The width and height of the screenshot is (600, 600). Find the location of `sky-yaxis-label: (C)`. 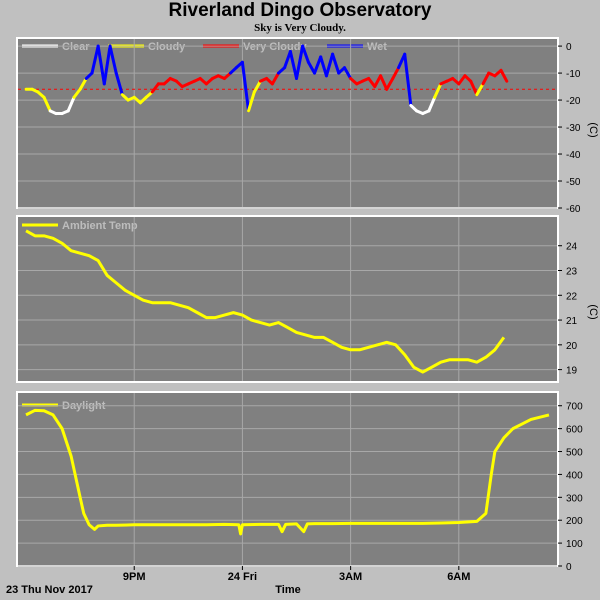

sky-yaxis-label: (C) is located at coordinates (593, 129).